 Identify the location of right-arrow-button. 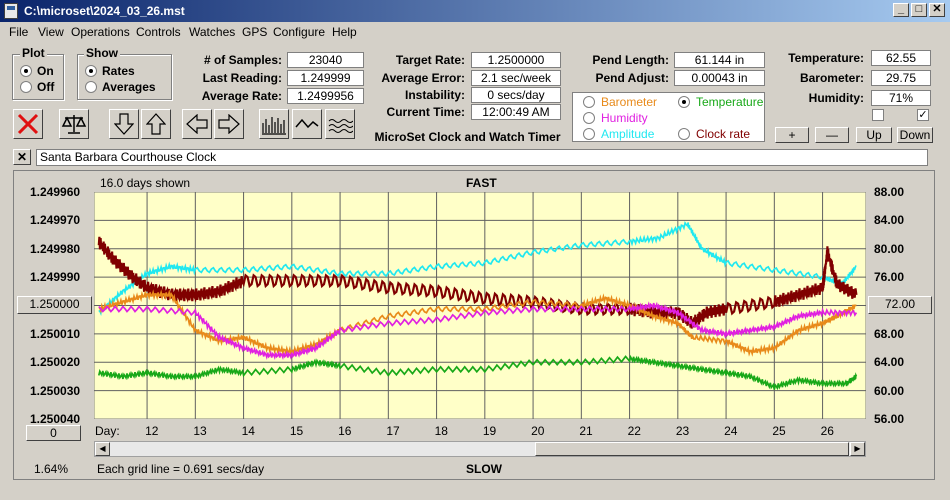
(229, 124).